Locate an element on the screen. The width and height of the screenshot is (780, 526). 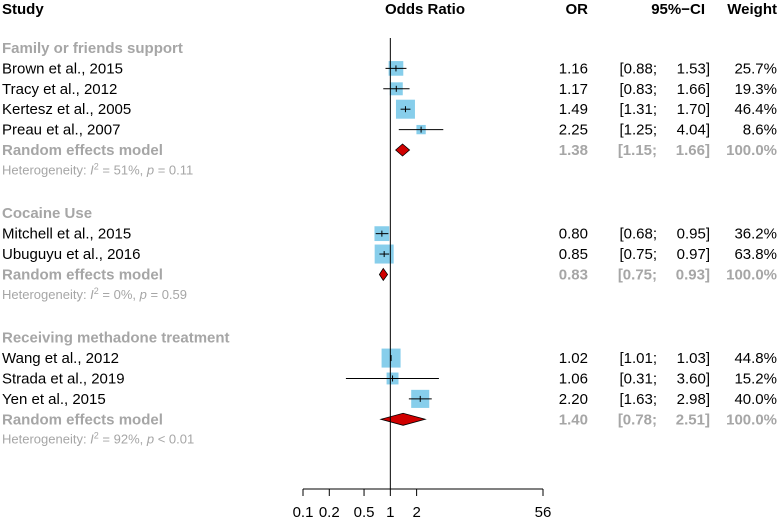
x-tick-label: 0.5 is located at coordinates (364, 512).